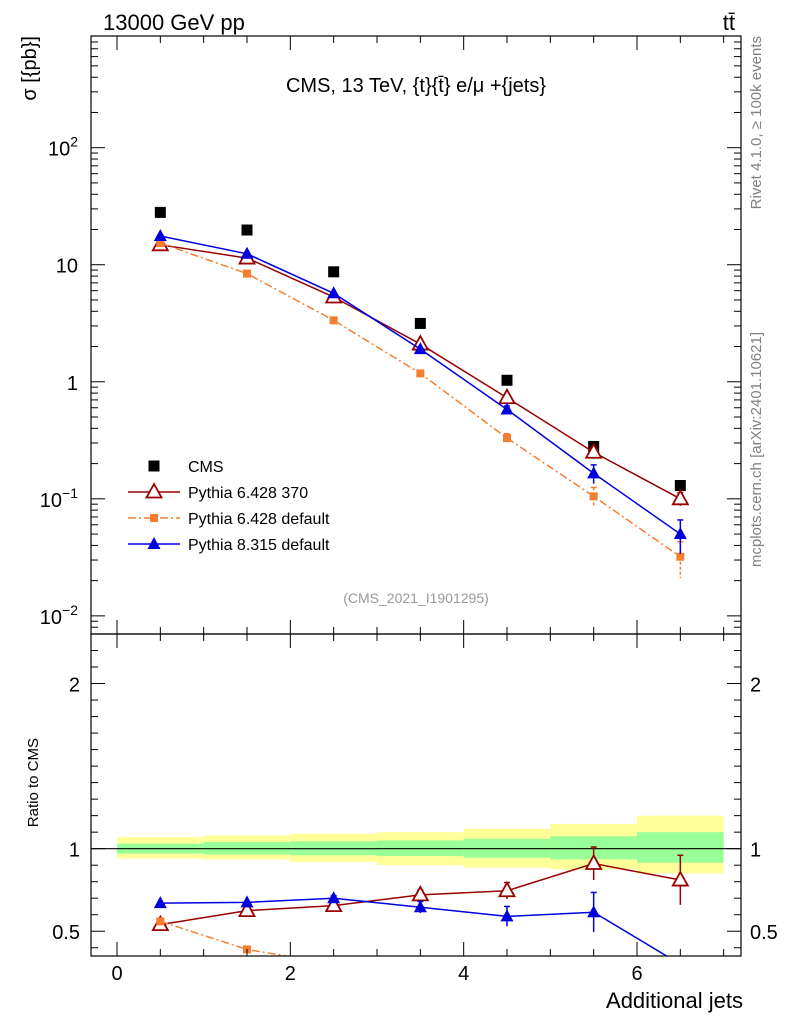 The image size is (786, 1024). Describe the element at coordinates (66, 933) in the screenshot. I see `ratio-ytick-label: 0.5` at that location.